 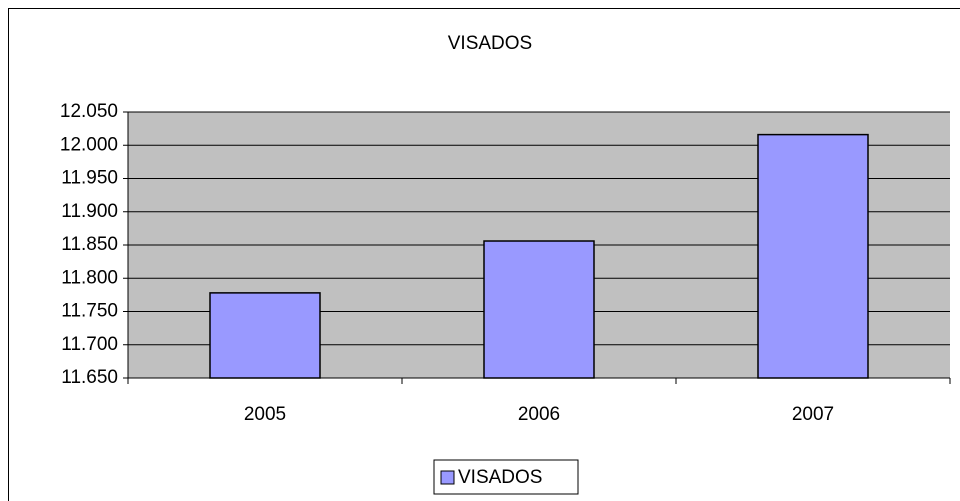 What do you see at coordinates (89, 344) in the screenshot?
I see `y-tick-label: 11.700` at bounding box center [89, 344].